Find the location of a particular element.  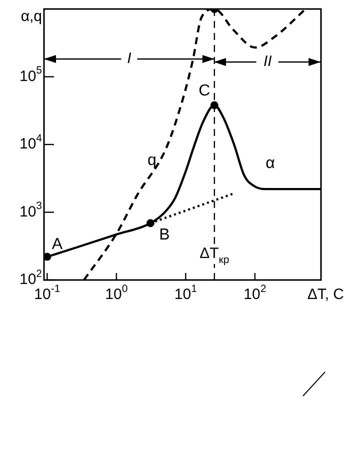

x-axis-title: ΔT, C is located at coordinates (325, 295).